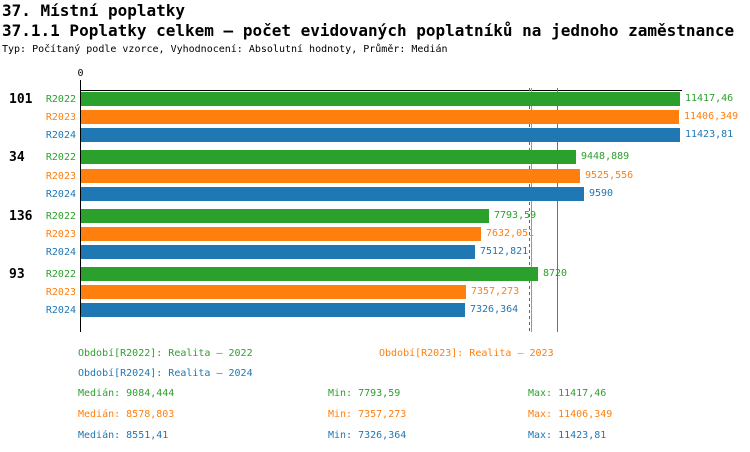 The image size is (750, 452). I want to click on series-label-r2022-93: R2022, so click(60, 274).